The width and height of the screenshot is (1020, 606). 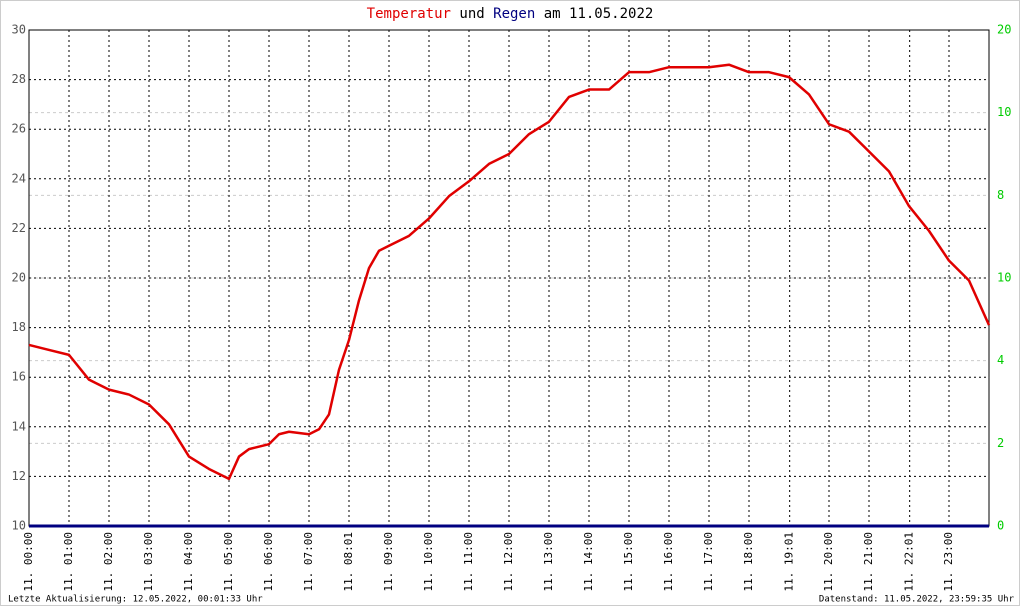 What do you see at coordinates (19, 129) in the screenshot?
I see `y-tick-label: 26` at bounding box center [19, 129].